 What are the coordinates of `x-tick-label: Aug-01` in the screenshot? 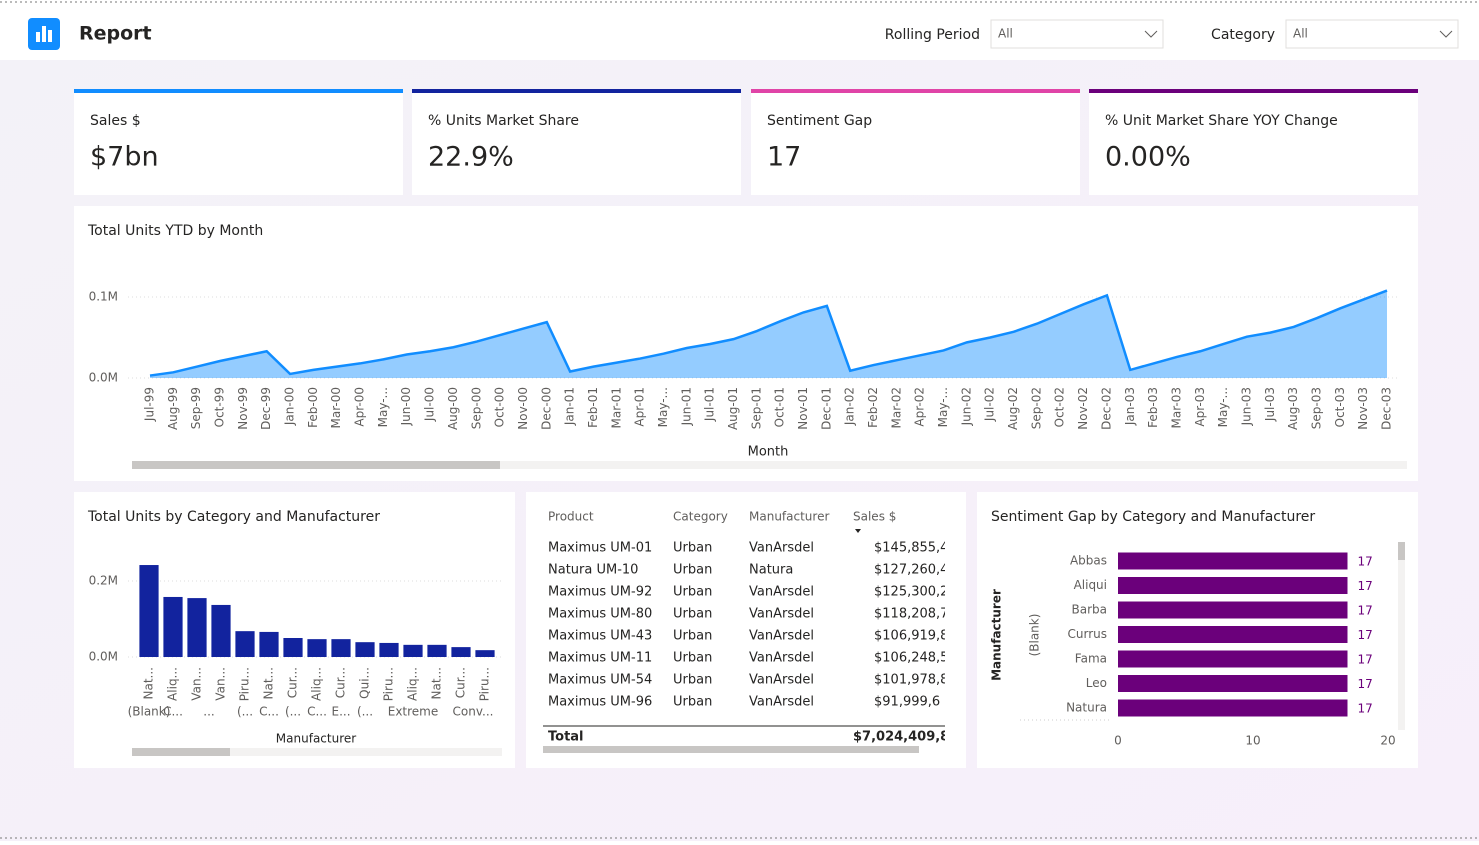 It's located at (733, 408).